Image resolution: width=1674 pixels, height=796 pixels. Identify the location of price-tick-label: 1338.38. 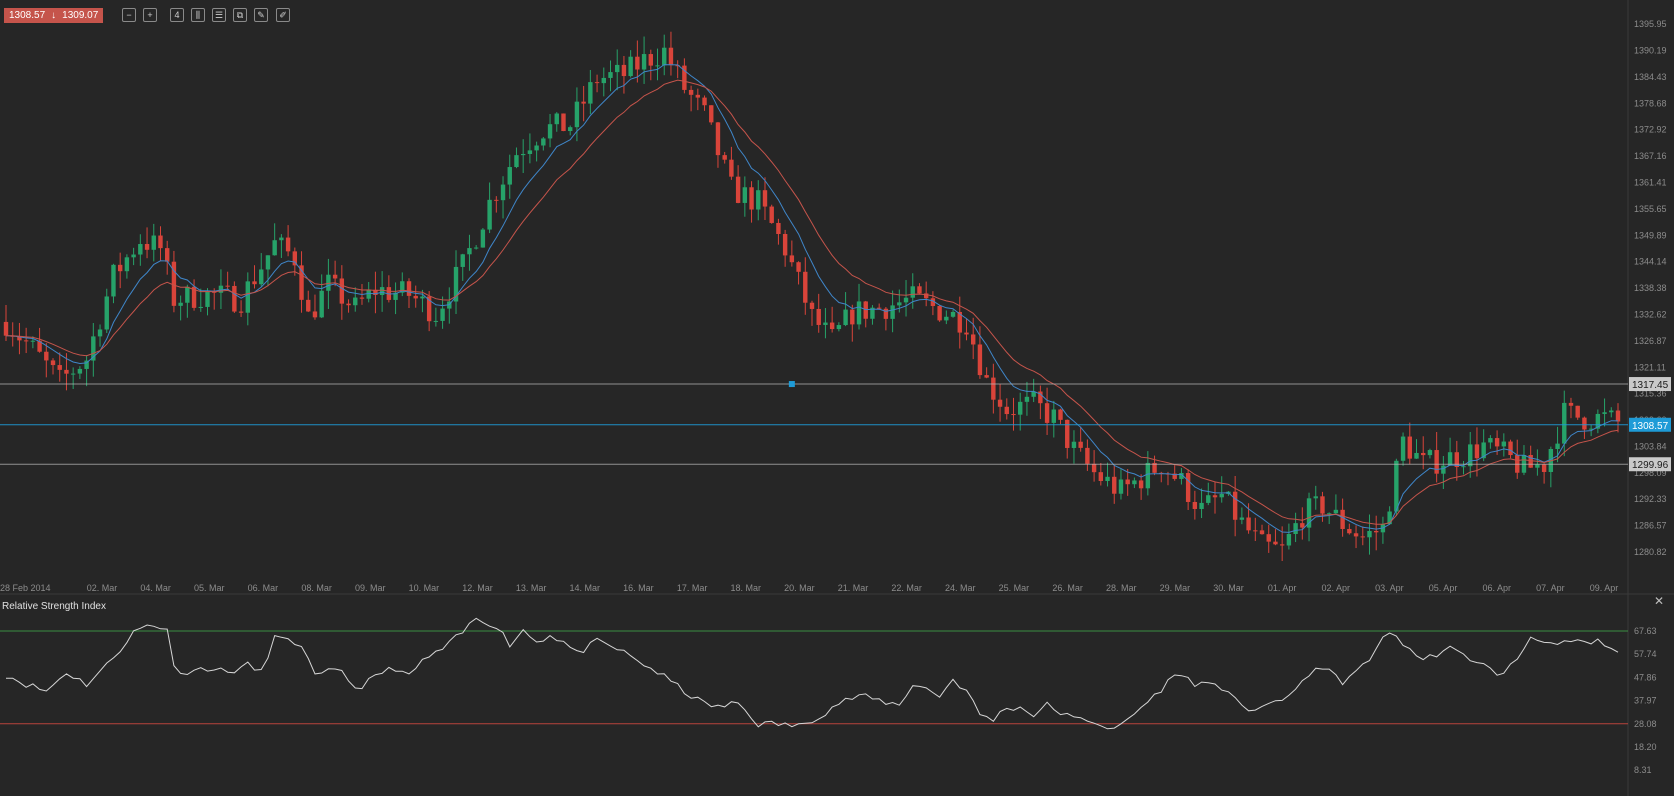
(1650, 288).